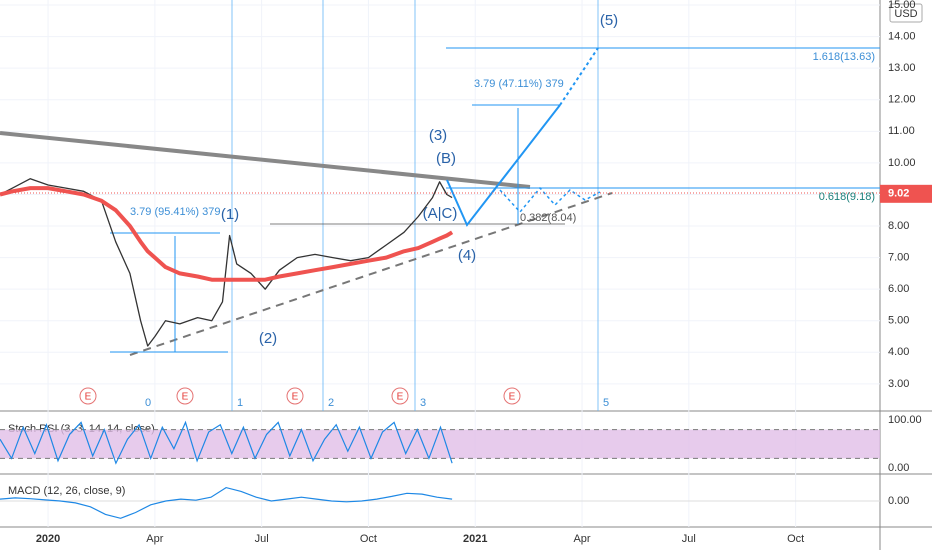 The height and width of the screenshot is (550, 932). What do you see at coordinates (475, 539) in the screenshot?
I see `x-tick-label: 2021` at bounding box center [475, 539].